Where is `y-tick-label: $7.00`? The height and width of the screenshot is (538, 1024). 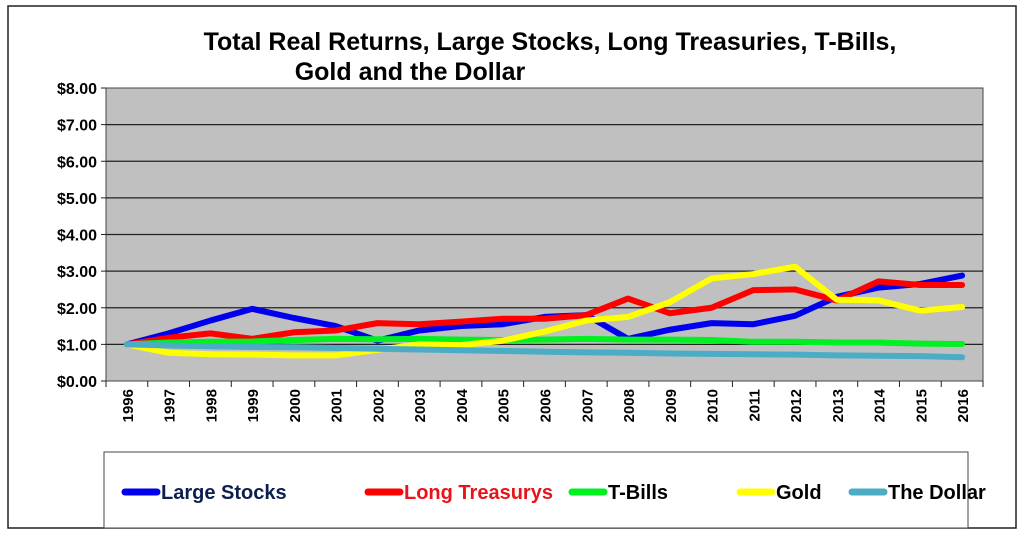
y-tick-label: $7.00 is located at coordinates (77, 126).